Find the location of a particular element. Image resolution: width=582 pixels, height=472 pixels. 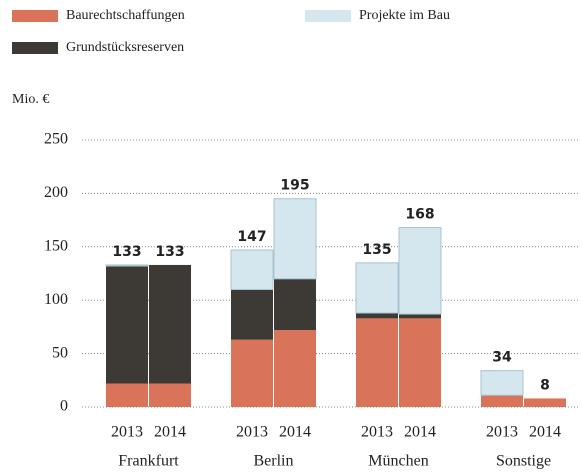

total-label: 195 is located at coordinates (294, 186).